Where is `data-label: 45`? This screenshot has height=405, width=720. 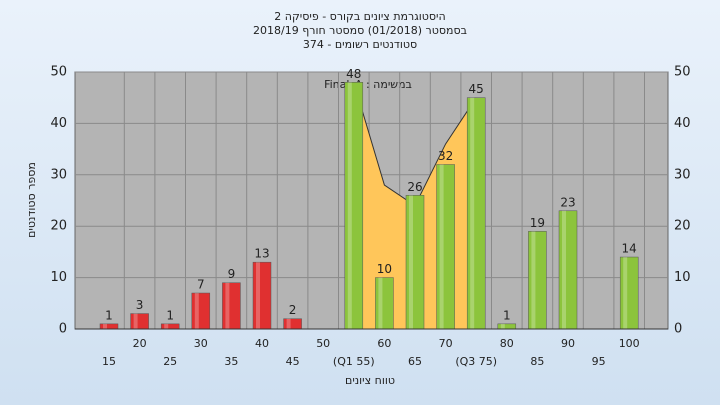 data-label: 45 is located at coordinates (476, 89).